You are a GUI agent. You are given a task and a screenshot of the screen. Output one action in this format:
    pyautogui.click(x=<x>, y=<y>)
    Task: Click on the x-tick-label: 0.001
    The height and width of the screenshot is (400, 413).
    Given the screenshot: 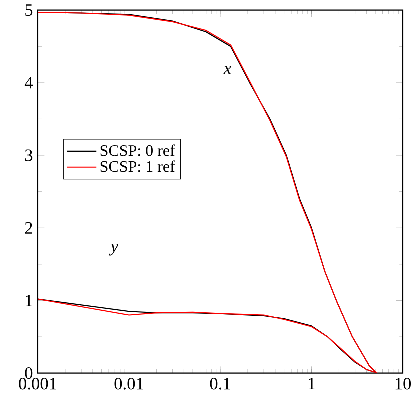 What is the action you would take?
    pyautogui.click(x=37, y=384)
    